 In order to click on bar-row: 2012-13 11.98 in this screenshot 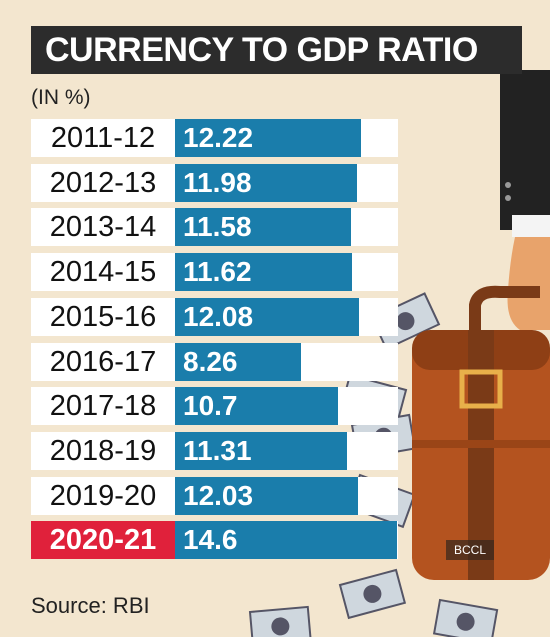, I will do `click(214, 183)`.